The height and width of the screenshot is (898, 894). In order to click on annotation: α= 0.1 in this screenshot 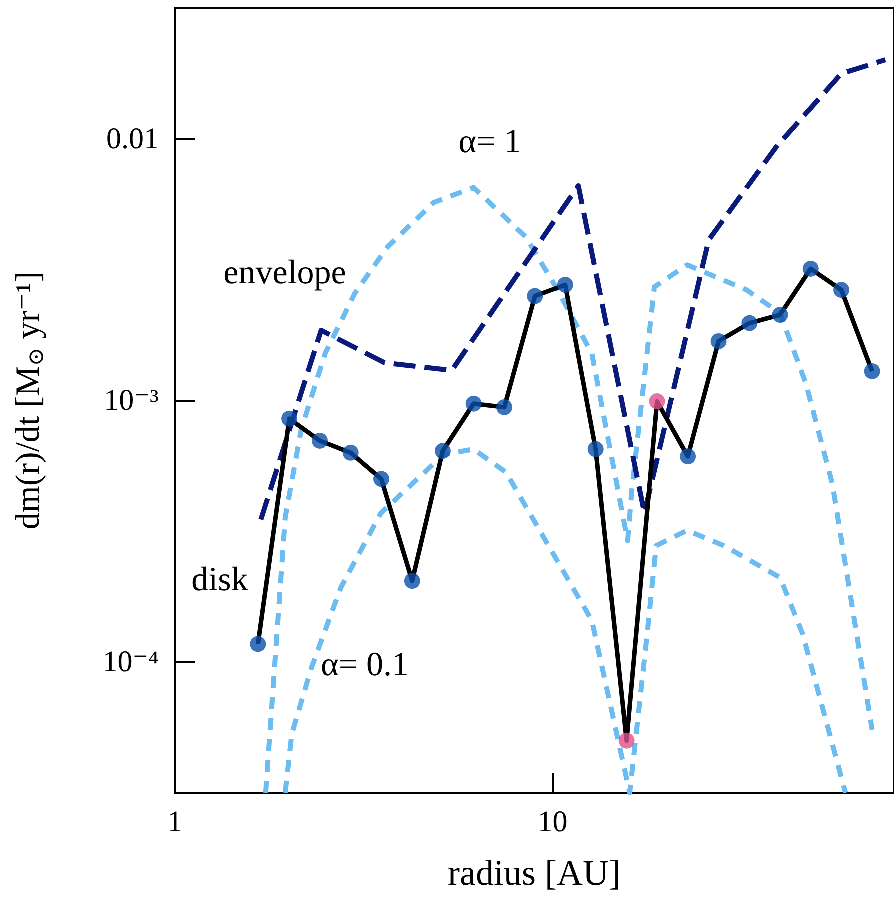, I will do `click(365, 665)`.